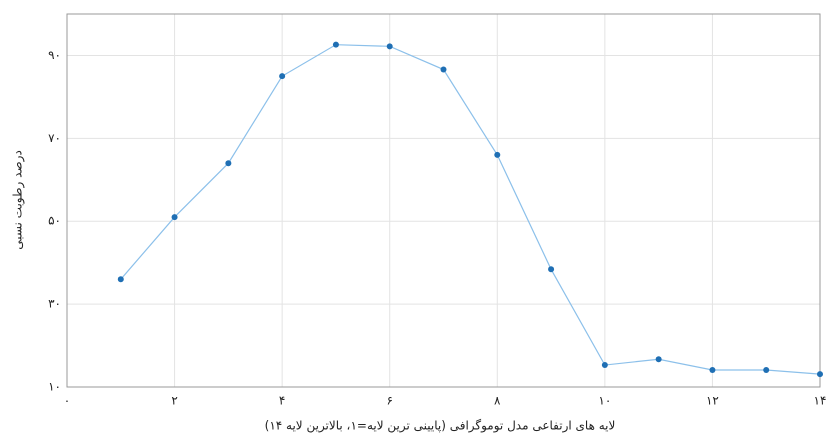 The height and width of the screenshot is (443, 826). I want to click on x-tick-label: ۱۰, so click(604, 401).